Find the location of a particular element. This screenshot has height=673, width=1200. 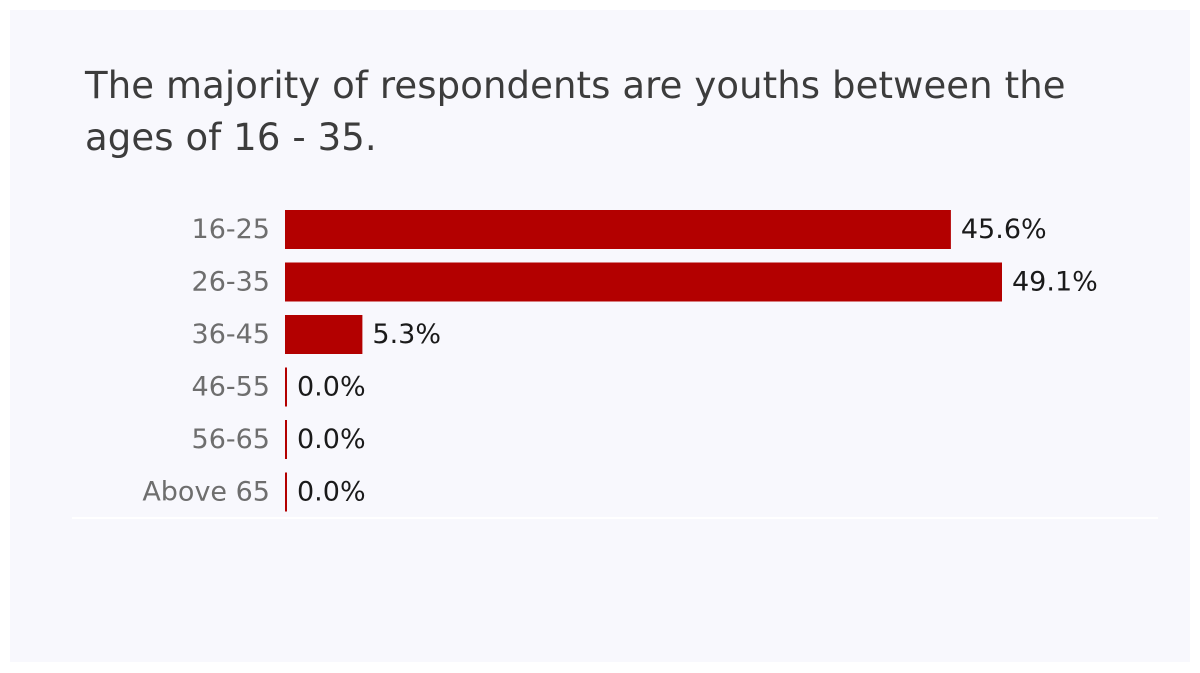

category-label: 16-25 is located at coordinates (231, 229).